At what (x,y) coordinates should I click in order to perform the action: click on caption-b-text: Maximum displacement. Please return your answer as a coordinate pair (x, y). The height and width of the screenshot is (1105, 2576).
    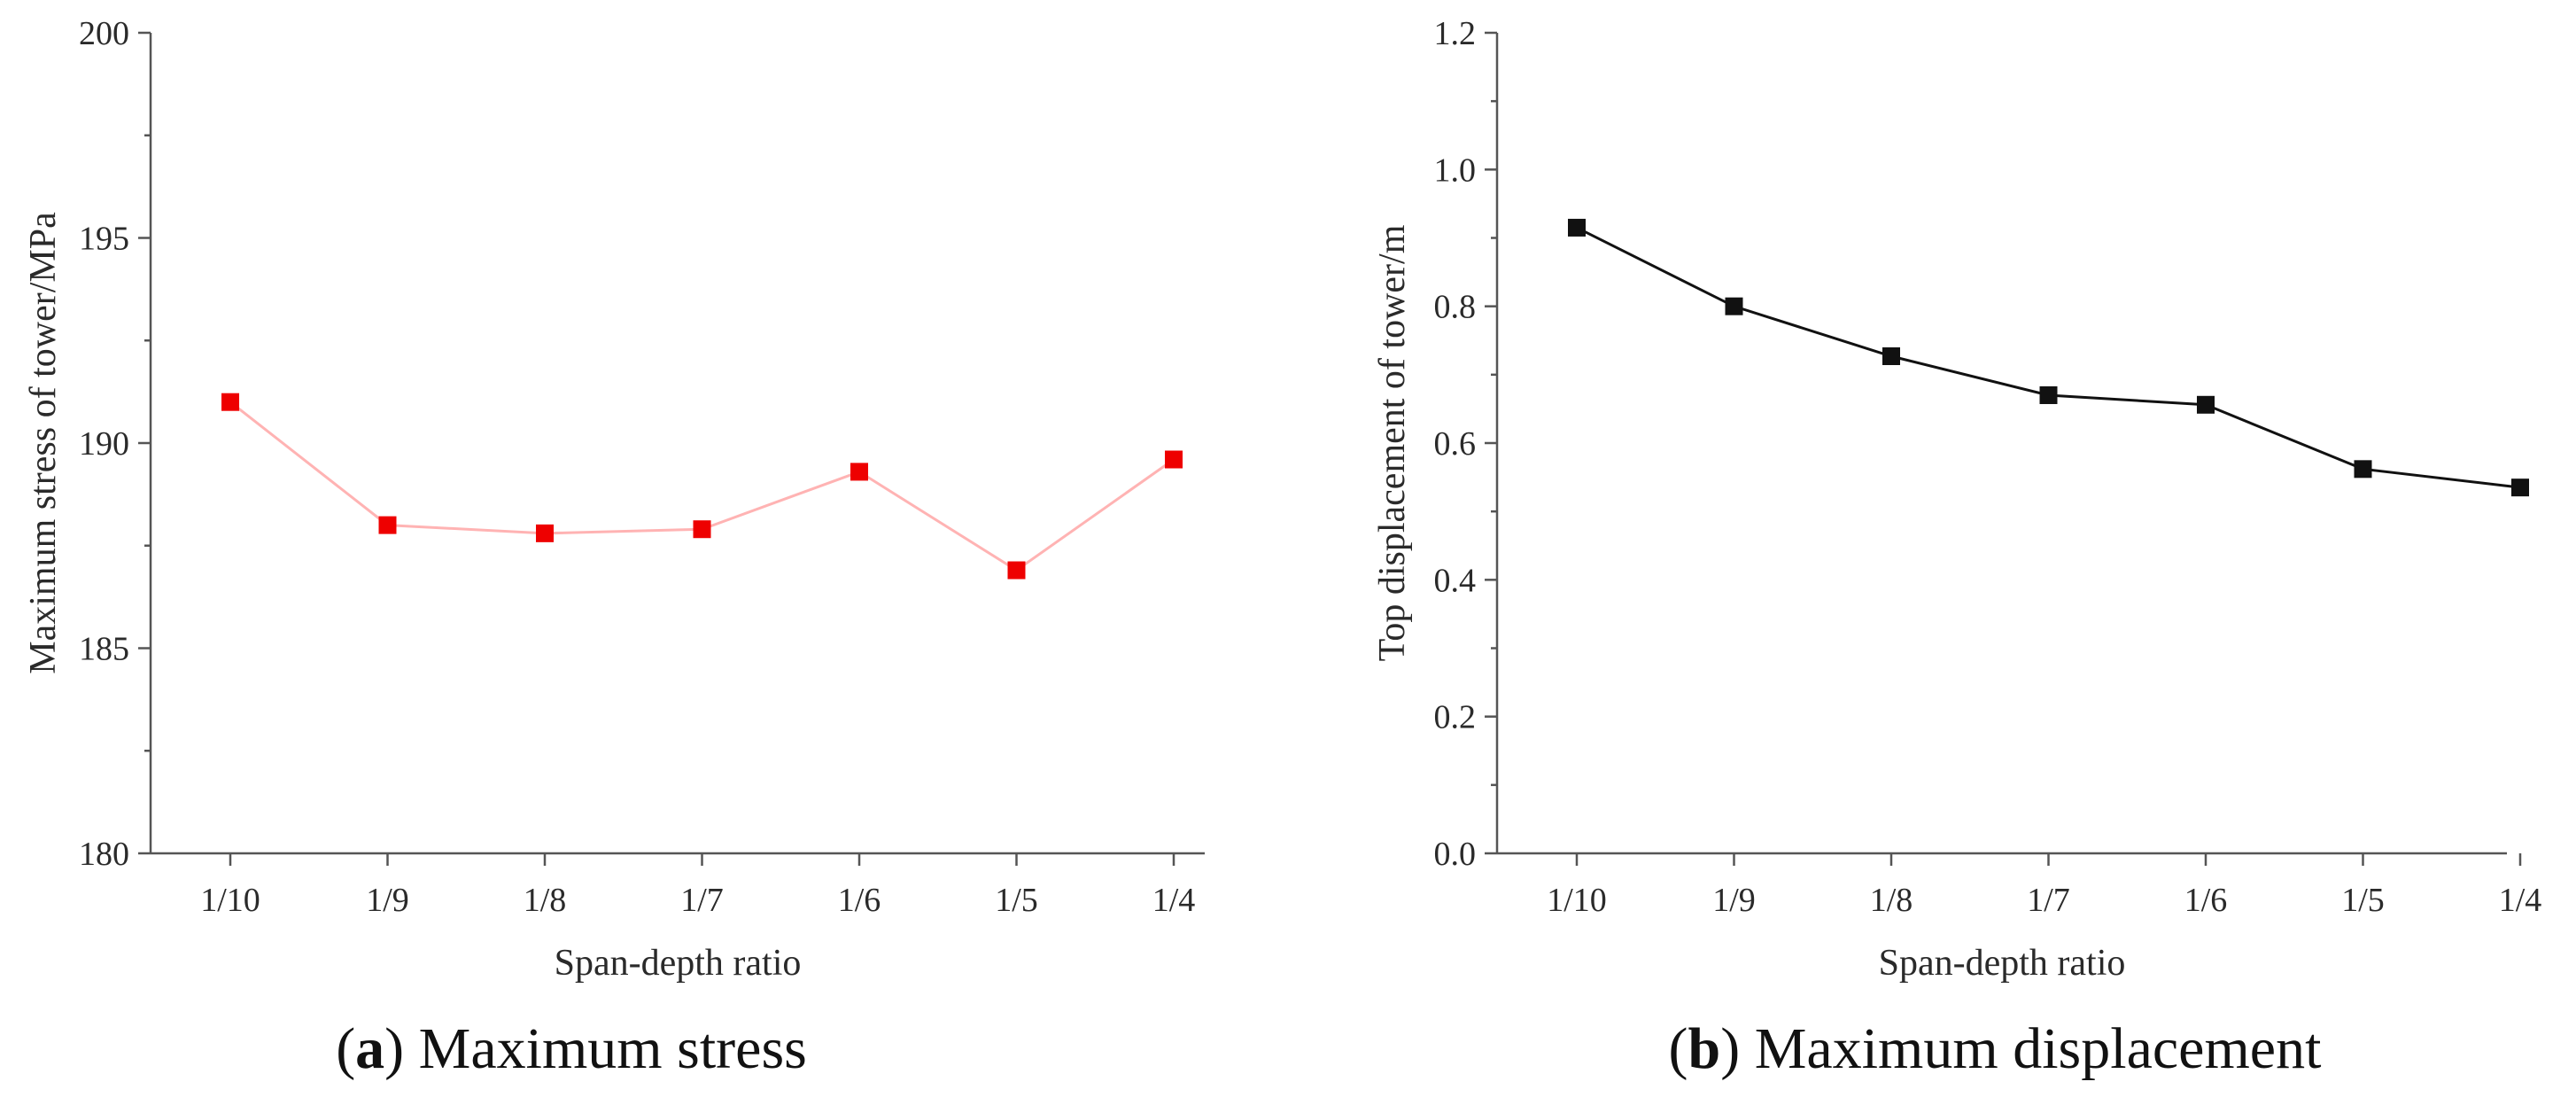
    Looking at the image, I should click on (2030, 1048).